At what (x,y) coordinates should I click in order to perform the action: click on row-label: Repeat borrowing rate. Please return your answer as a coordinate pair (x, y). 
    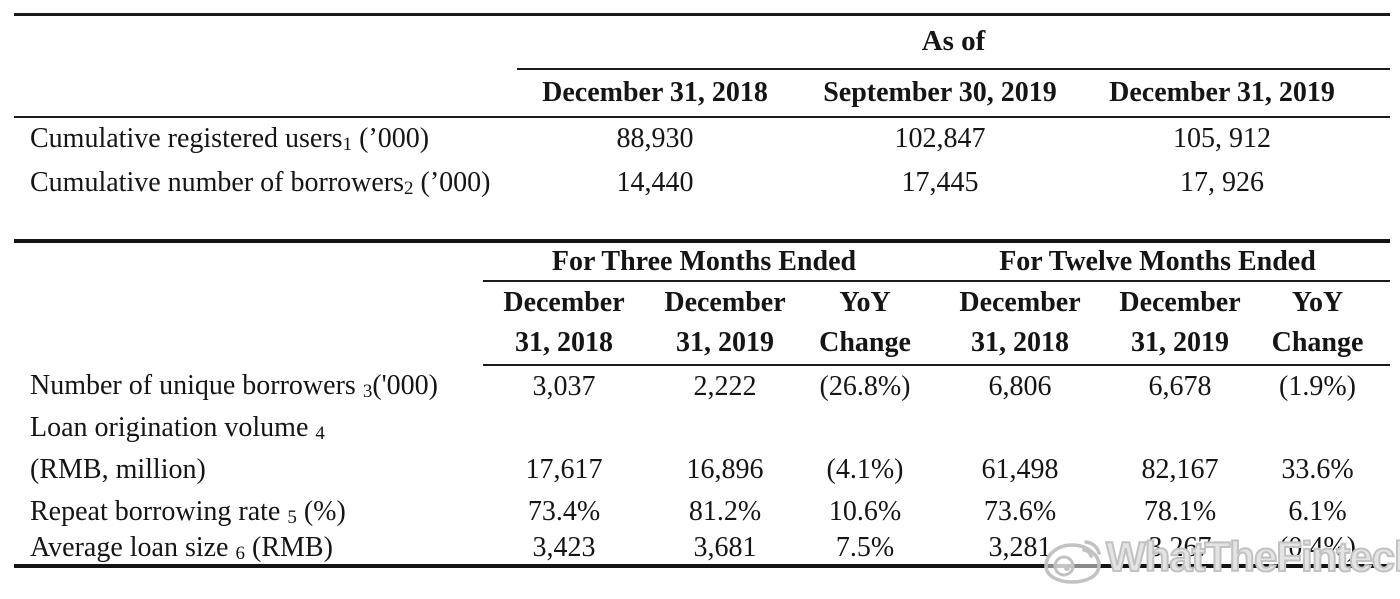
    Looking at the image, I should click on (159, 511).